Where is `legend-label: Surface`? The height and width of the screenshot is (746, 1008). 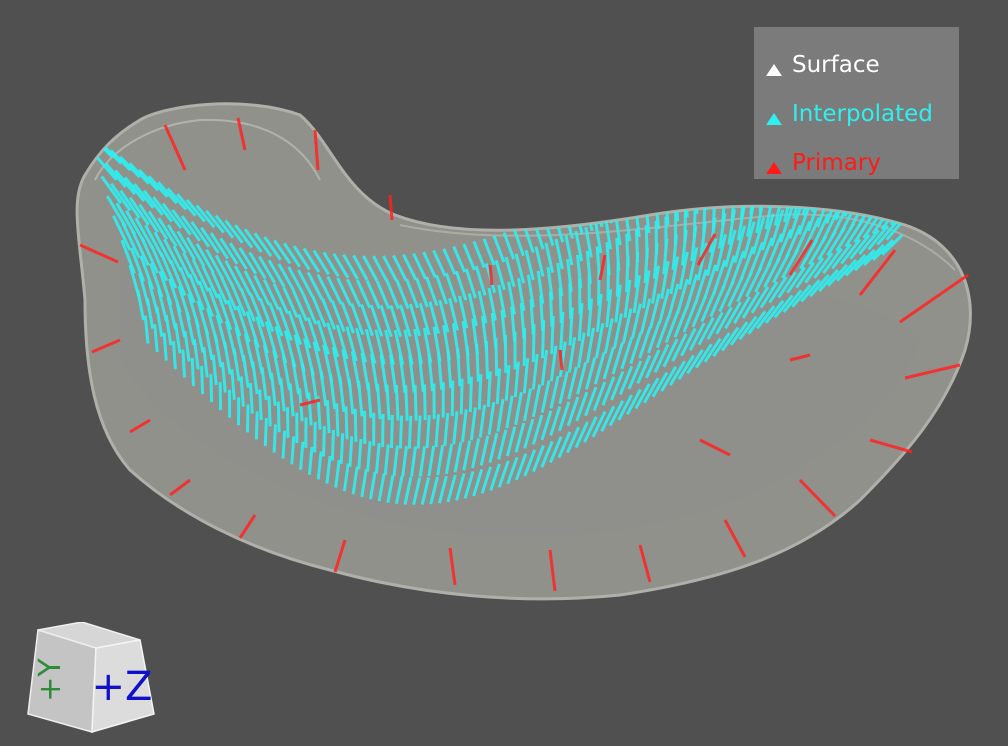 legend-label: Surface is located at coordinates (836, 65).